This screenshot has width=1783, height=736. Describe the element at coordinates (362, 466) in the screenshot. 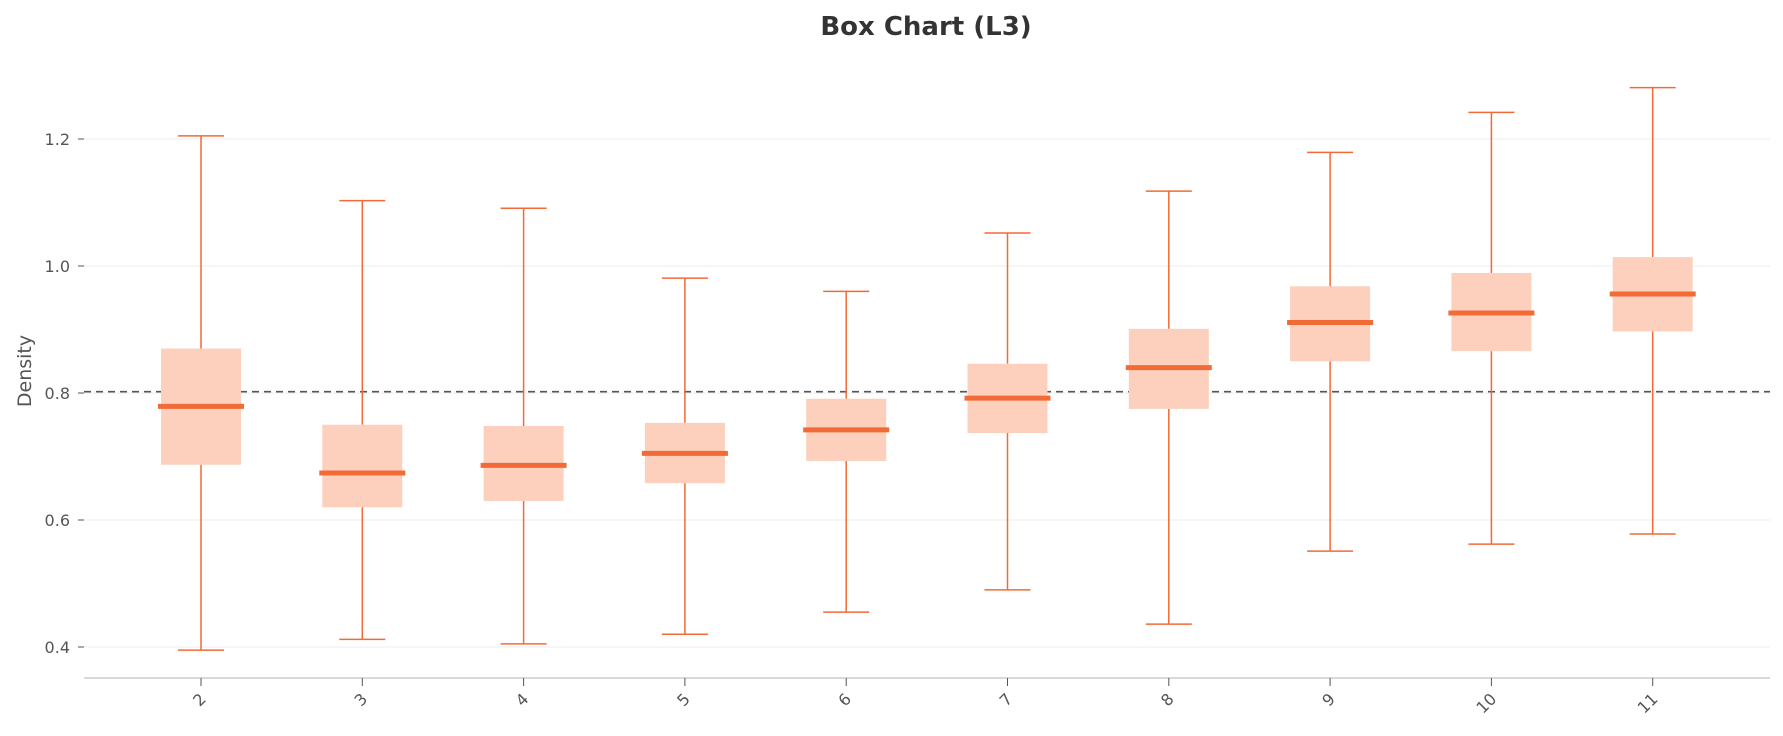

I see `iqr-box` at that location.